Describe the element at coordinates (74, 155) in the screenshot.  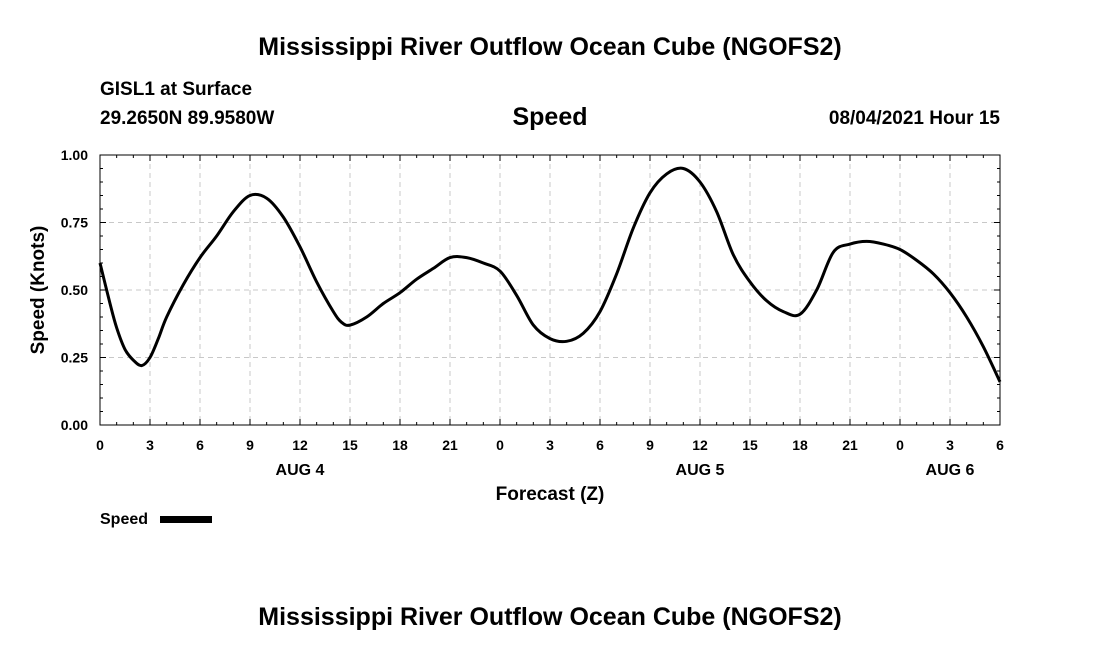
I see `y-tick-label: 1.00` at that location.